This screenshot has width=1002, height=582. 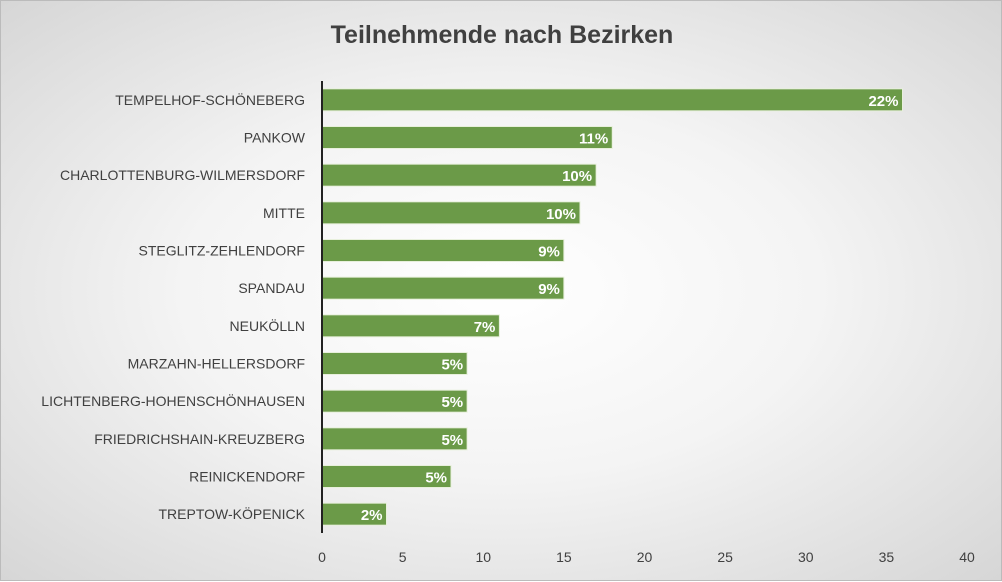 I want to click on x-tick-label: 10, so click(x=483, y=557).